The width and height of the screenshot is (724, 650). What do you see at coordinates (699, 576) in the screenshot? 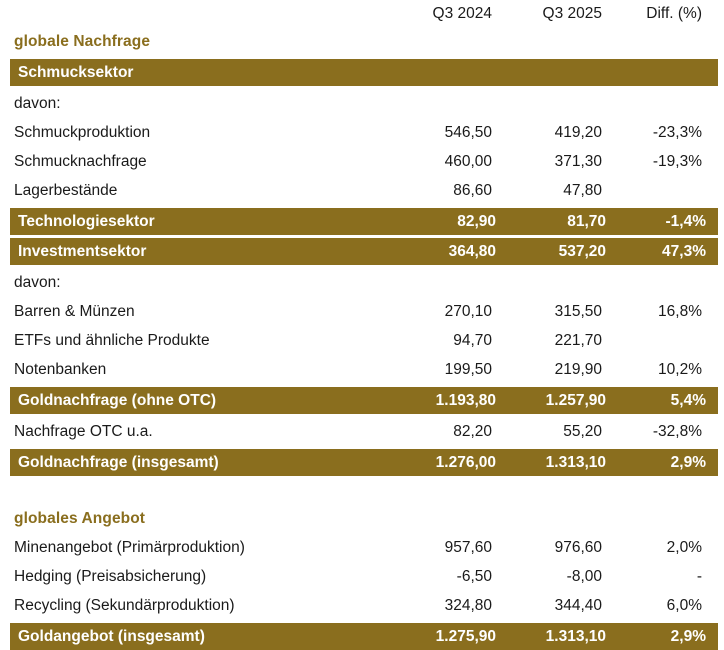
I see `row-value-diff: -` at bounding box center [699, 576].